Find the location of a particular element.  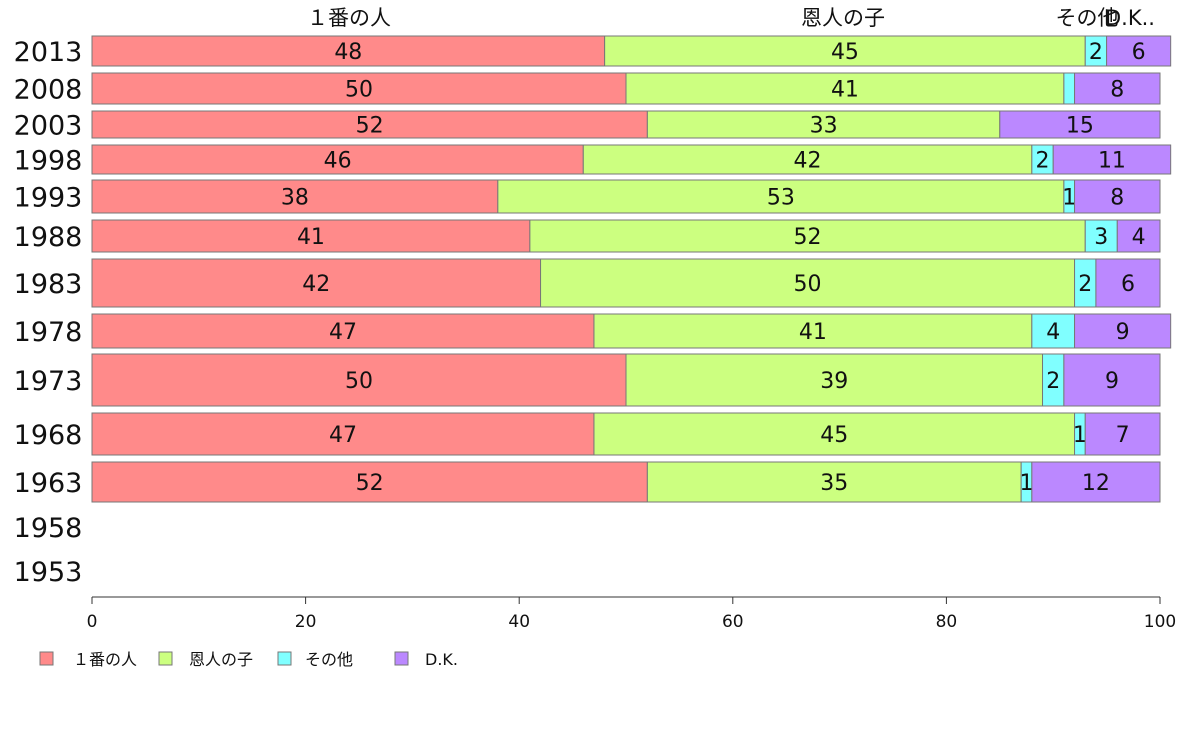

legend-label-2: その他 is located at coordinates (329, 659).